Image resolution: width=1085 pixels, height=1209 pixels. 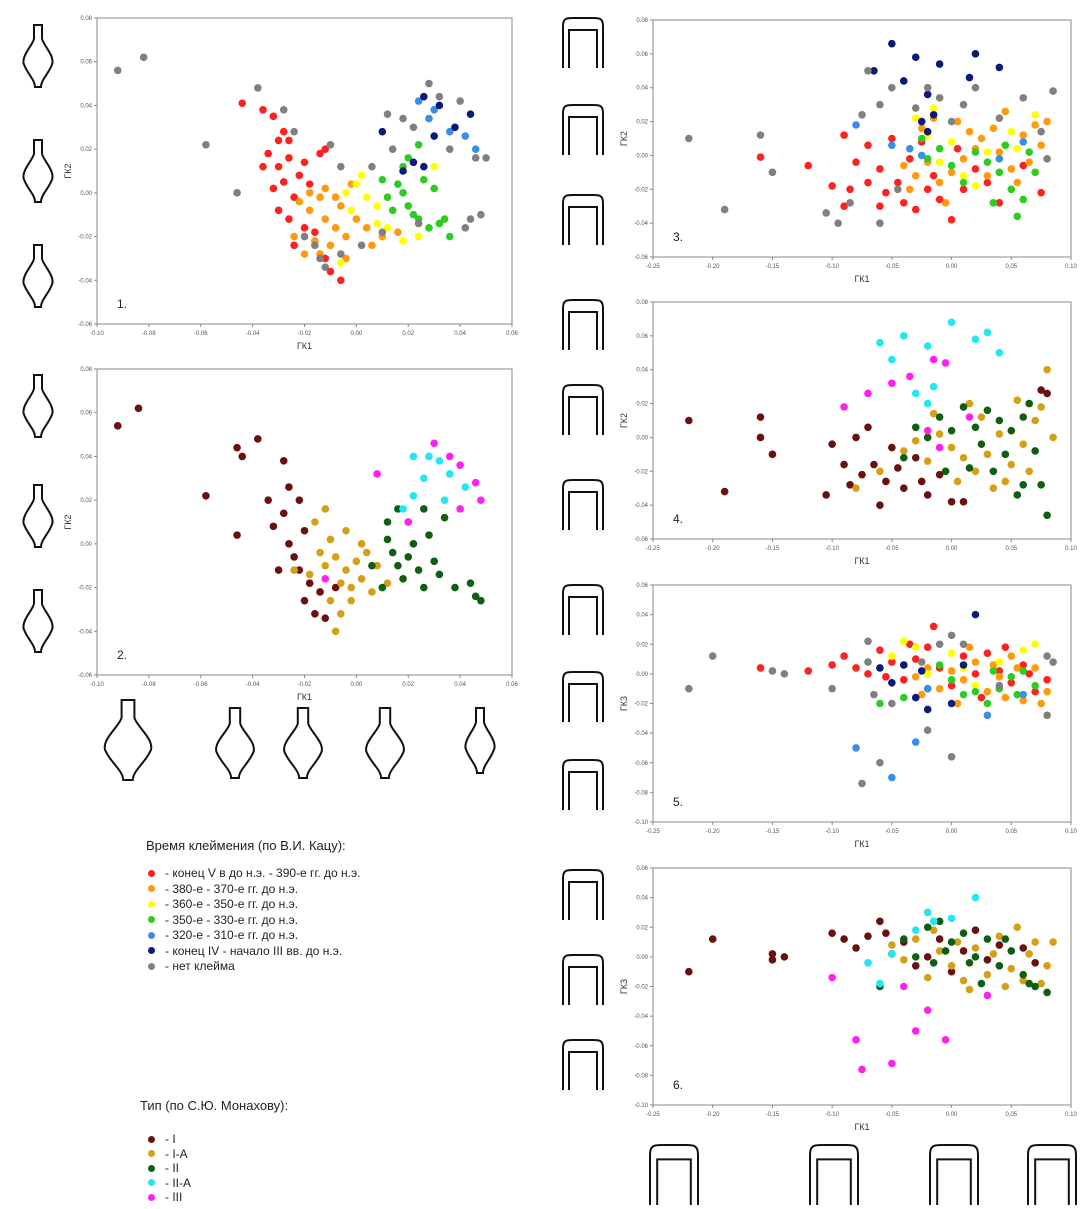 What do you see at coordinates (246, 845) in the screenshot?
I see `legend-time-title: Время клеймения (по В.И. Кацу):` at bounding box center [246, 845].